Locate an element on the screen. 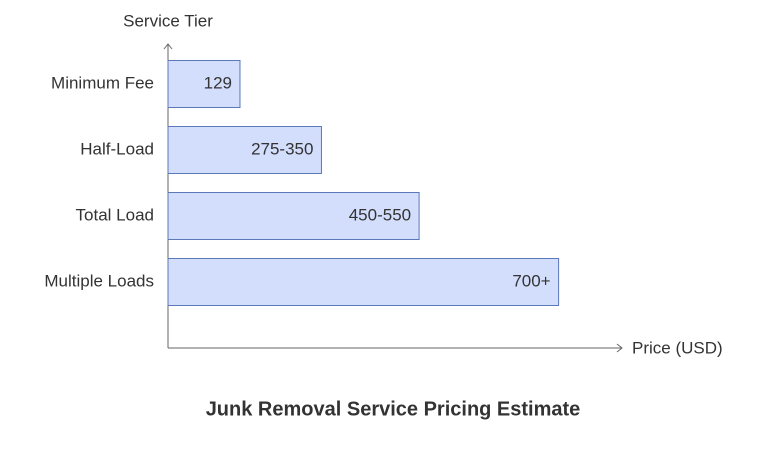 The height and width of the screenshot is (456, 762). value-label: 700+ is located at coordinates (531, 280).